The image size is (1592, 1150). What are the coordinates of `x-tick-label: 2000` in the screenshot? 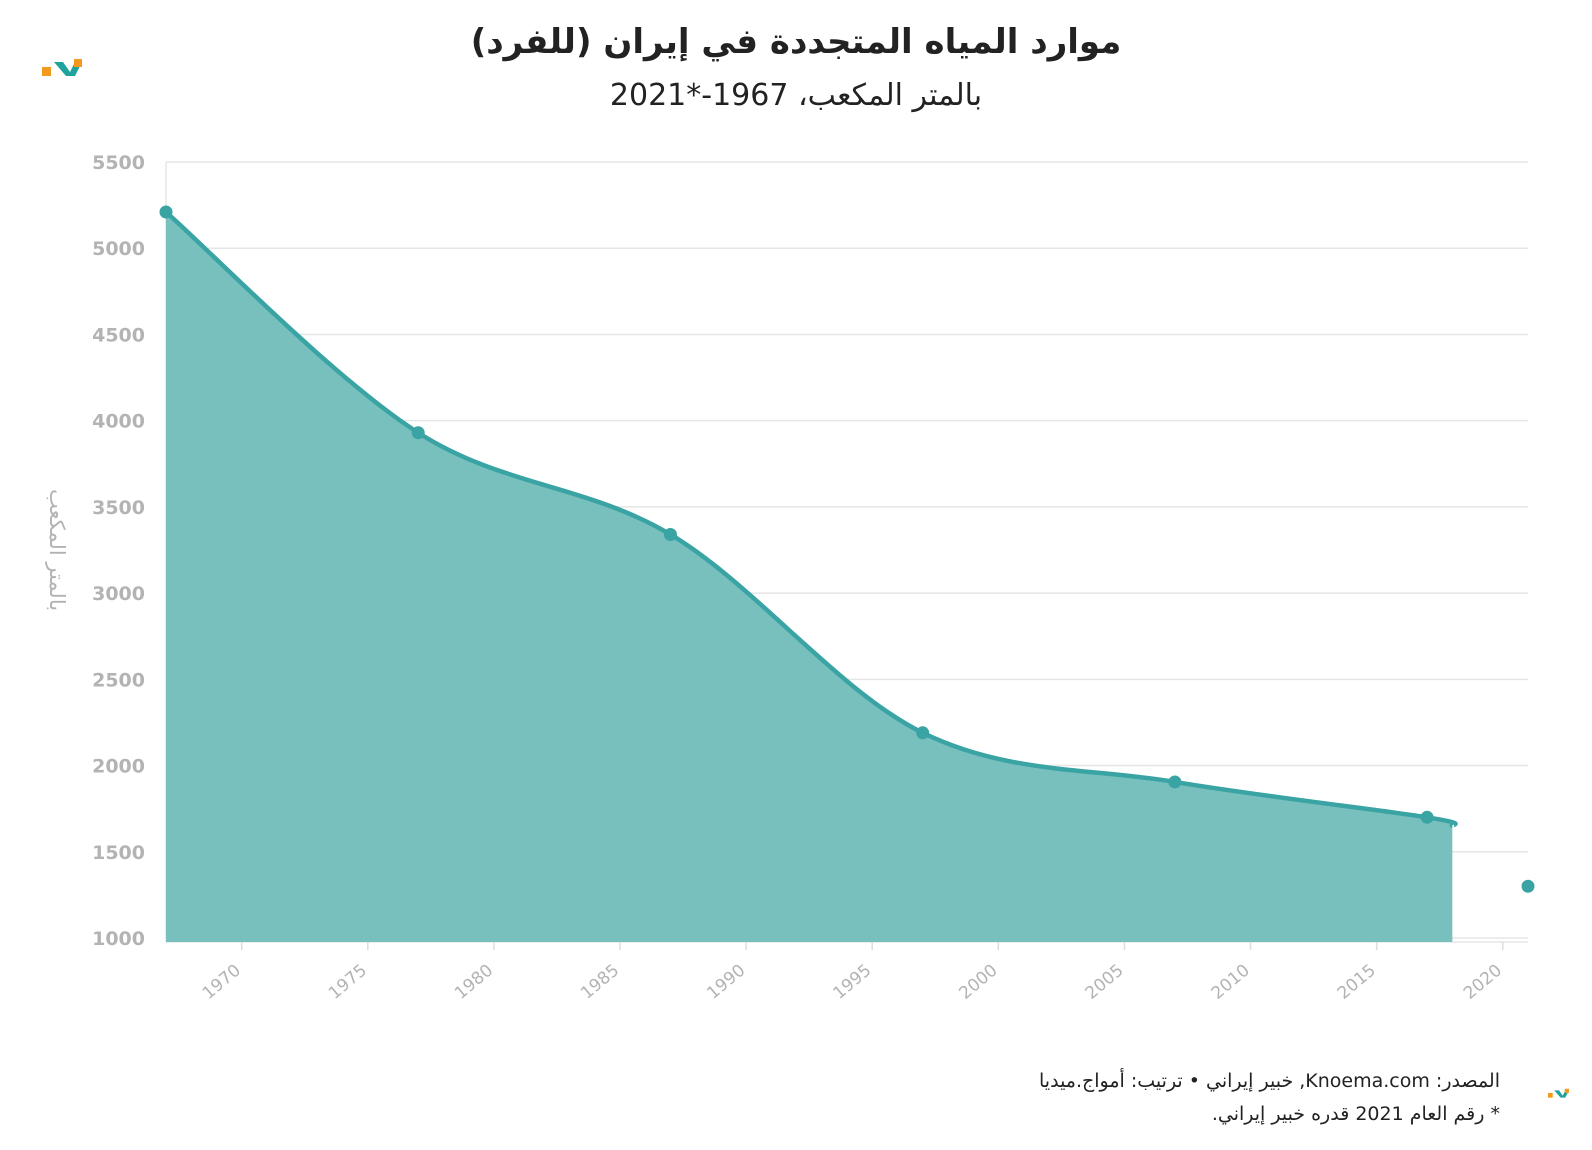 It's located at (979, 982).